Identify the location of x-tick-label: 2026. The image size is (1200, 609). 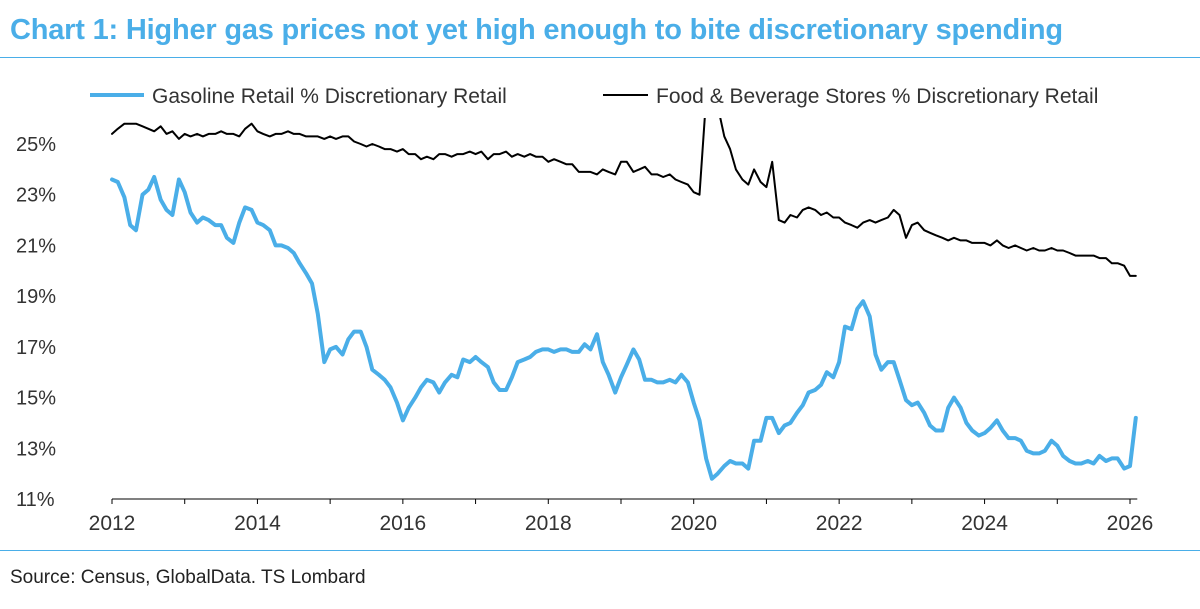
(1130, 523).